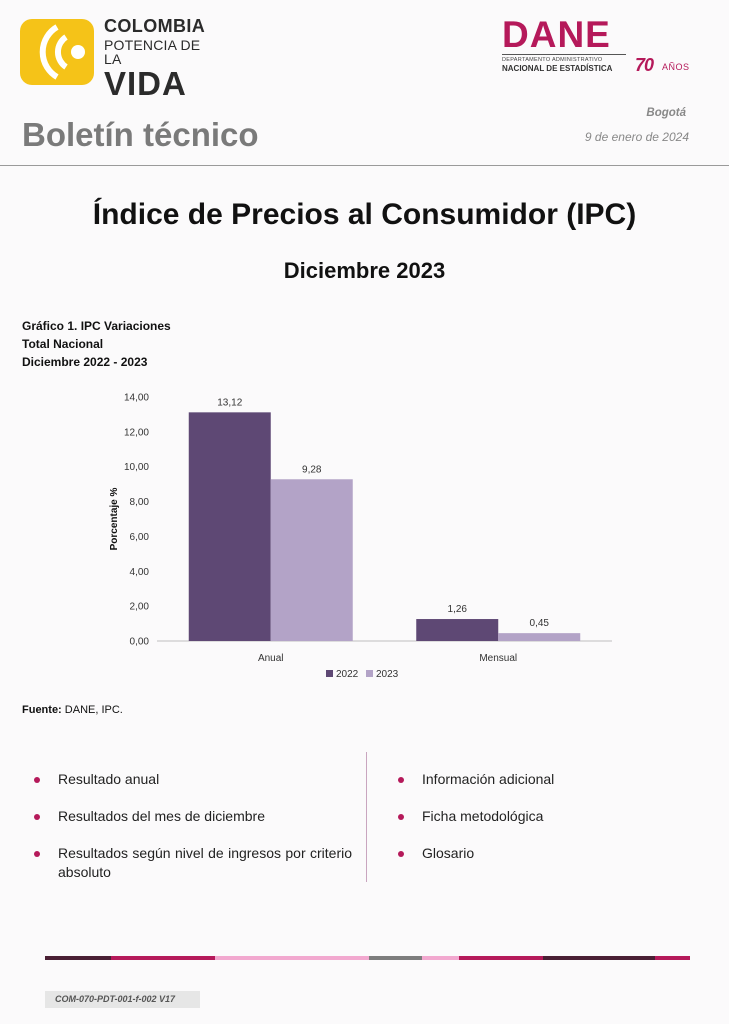 The image size is (729, 1024). Describe the element at coordinates (85, 362) in the screenshot. I see `chart-caption-line3: Diciembre 2022 - 2023` at that location.